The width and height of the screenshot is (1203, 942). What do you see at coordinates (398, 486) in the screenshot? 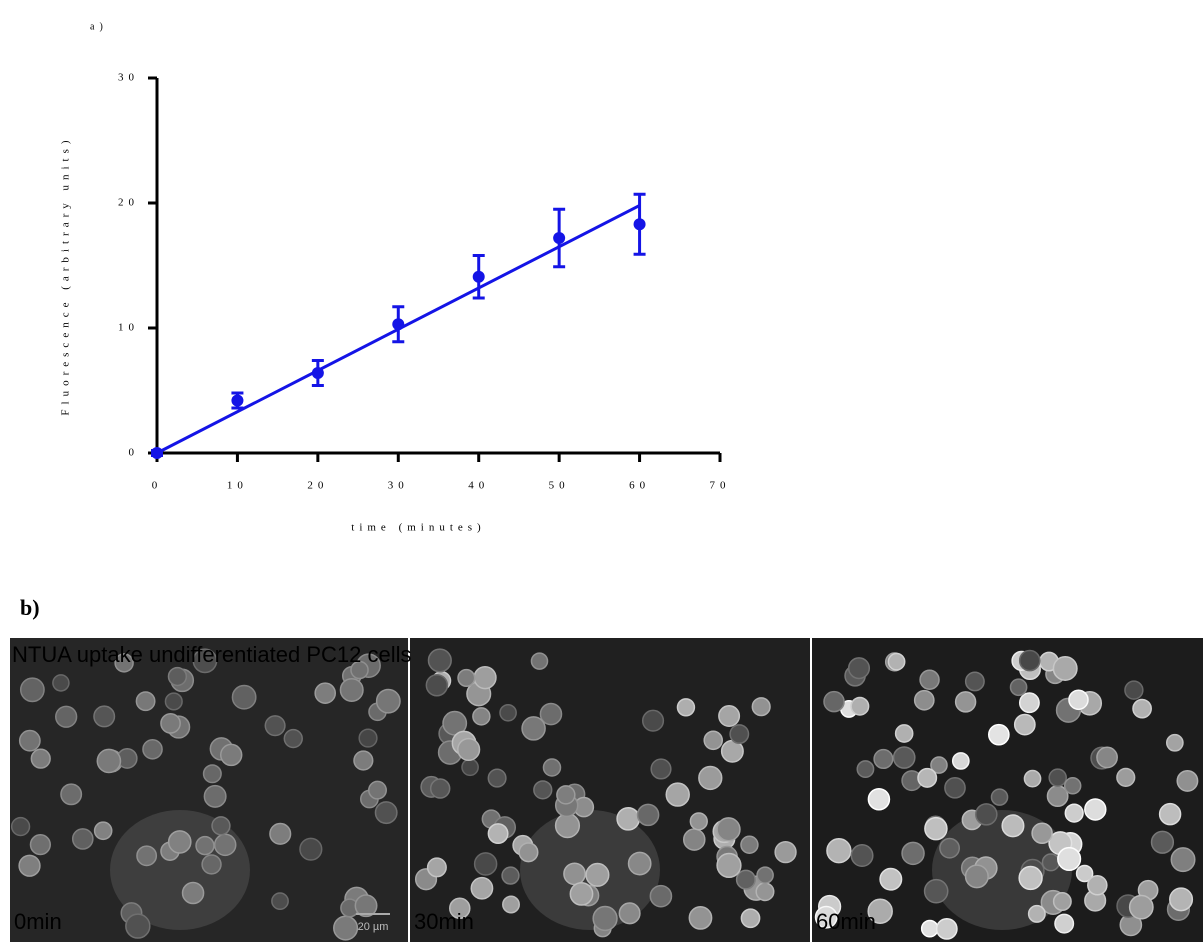
I see `x-tick-label: 30` at bounding box center [398, 486].